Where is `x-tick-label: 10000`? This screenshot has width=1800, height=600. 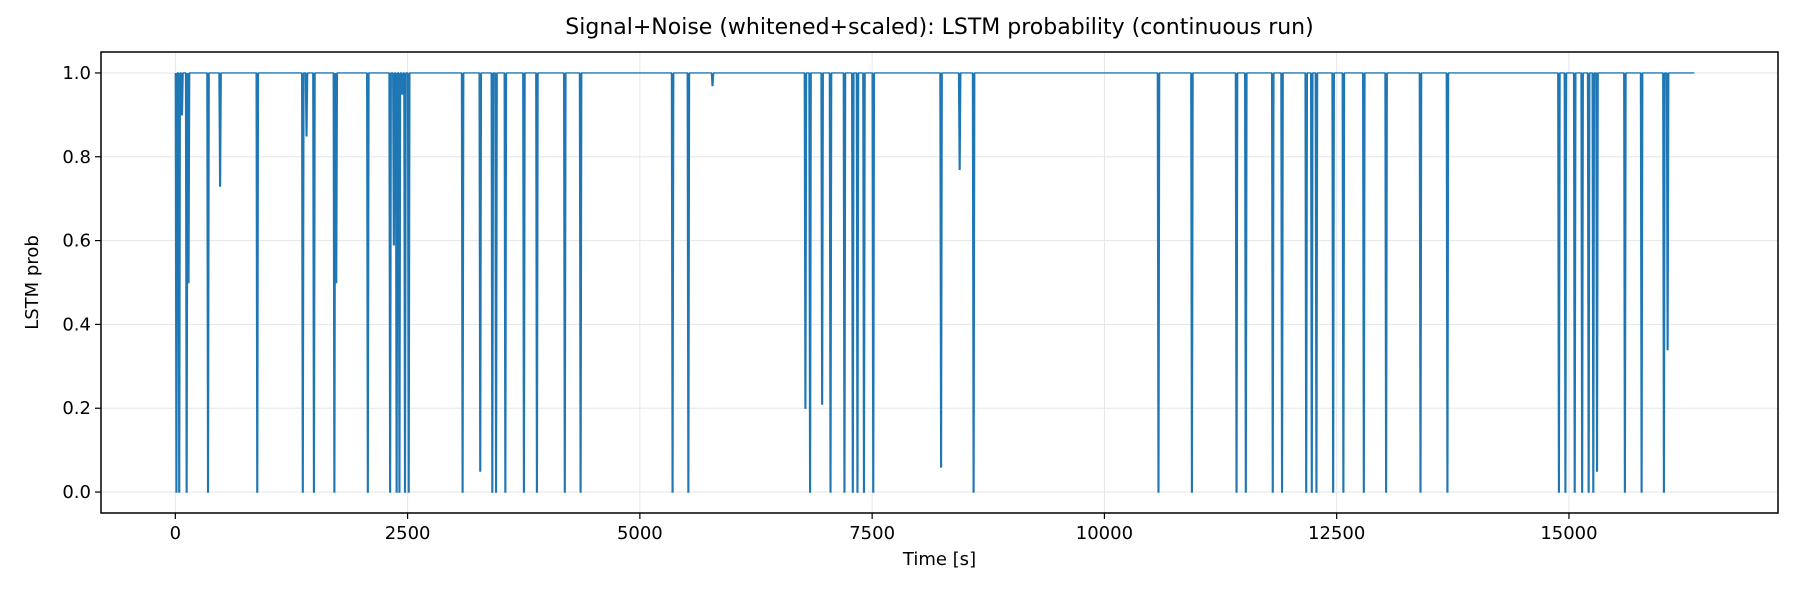 x-tick-label: 10000 is located at coordinates (1104, 533).